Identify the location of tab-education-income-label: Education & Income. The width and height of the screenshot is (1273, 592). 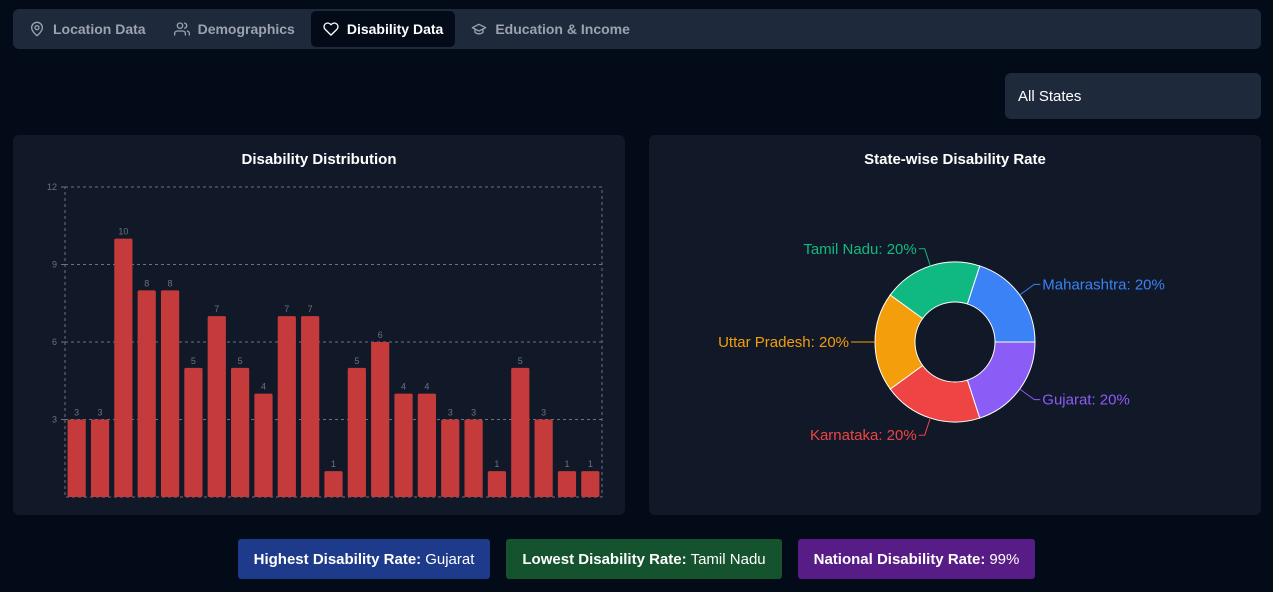
(562, 29).